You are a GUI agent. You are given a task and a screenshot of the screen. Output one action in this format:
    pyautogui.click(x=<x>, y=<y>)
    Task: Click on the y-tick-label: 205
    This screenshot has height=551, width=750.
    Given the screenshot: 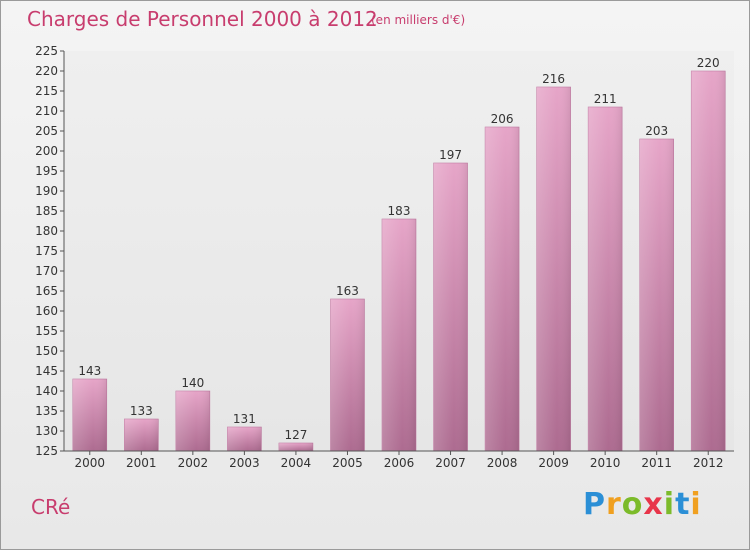 What is the action you would take?
    pyautogui.click(x=46, y=131)
    